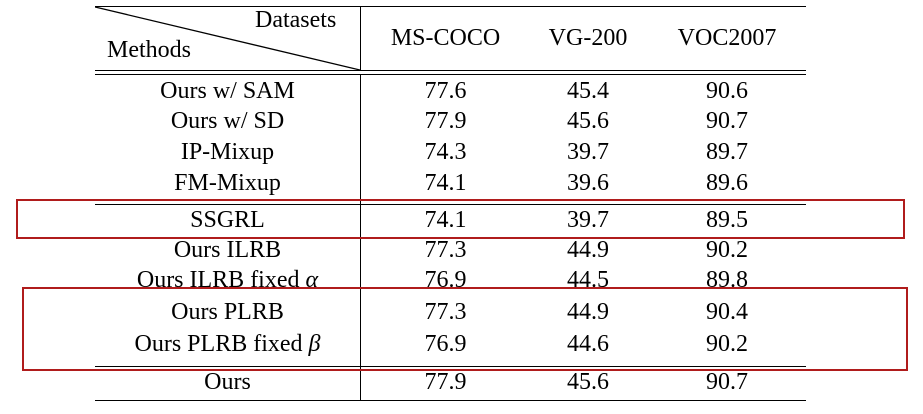 The image size is (923, 414). What do you see at coordinates (588, 91) in the screenshot?
I see `value-cell: 45.4` at bounding box center [588, 91].